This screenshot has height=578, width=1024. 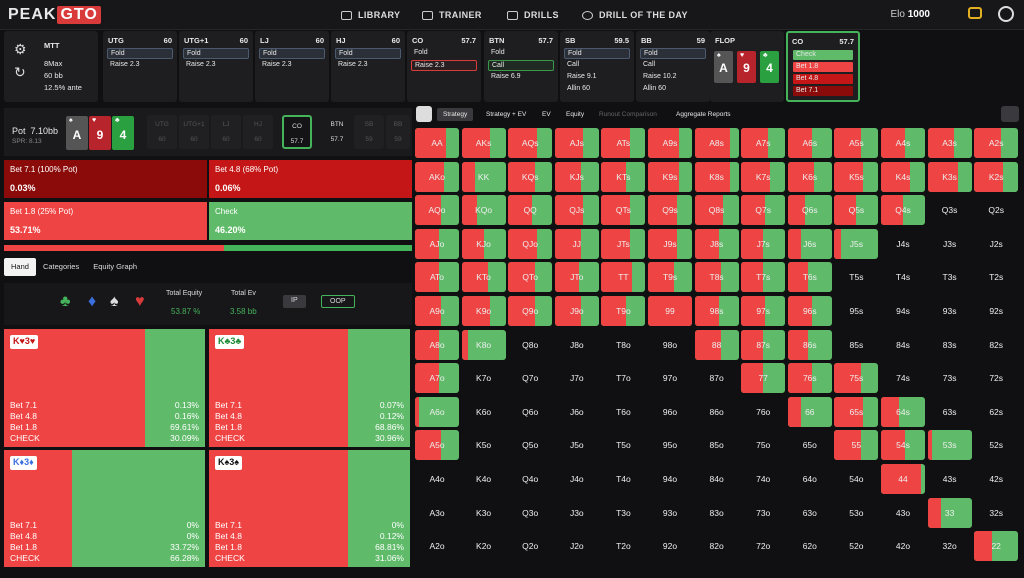 What do you see at coordinates (530, 445) in the screenshot?
I see `hand-cell: Q5o` at bounding box center [530, 445].